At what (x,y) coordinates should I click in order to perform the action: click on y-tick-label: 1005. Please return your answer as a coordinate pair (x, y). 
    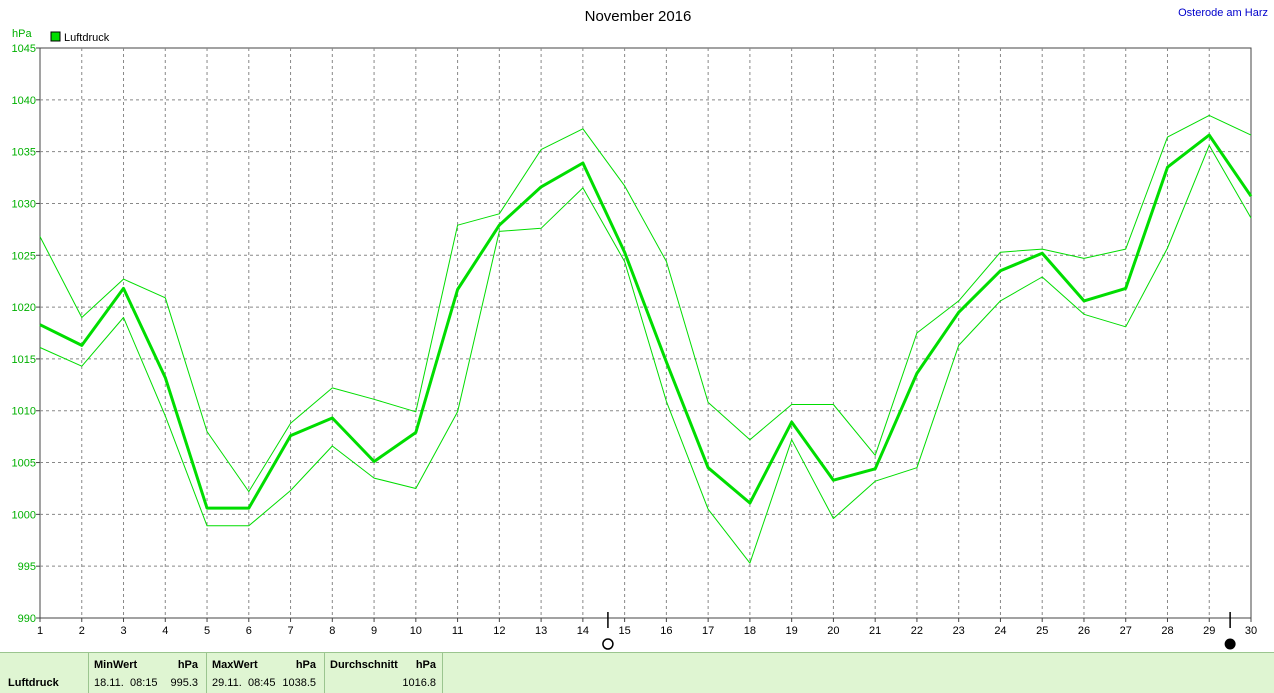
    Looking at the image, I should click on (24, 464).